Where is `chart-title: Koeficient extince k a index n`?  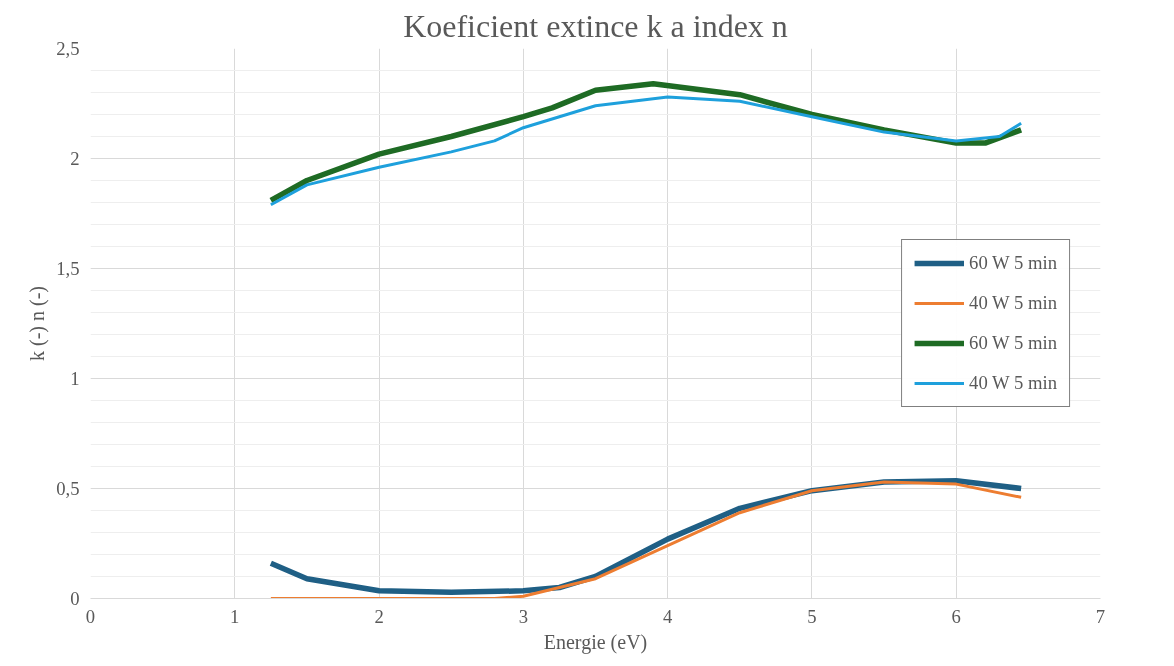
chart-title: Koeficient extince k a index n is located at coordinates (595, 25).